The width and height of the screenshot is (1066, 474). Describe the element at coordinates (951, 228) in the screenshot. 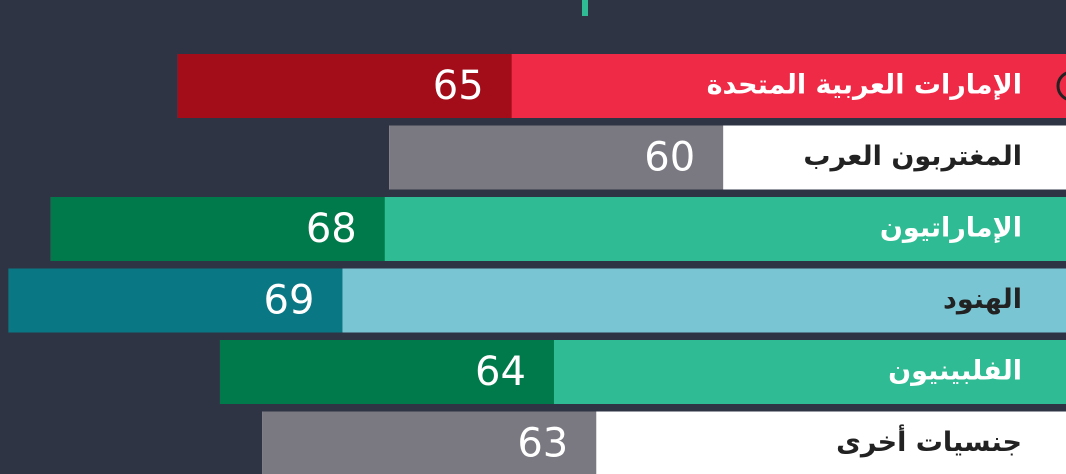

I see `category-label: الإماراتيون` at that location.